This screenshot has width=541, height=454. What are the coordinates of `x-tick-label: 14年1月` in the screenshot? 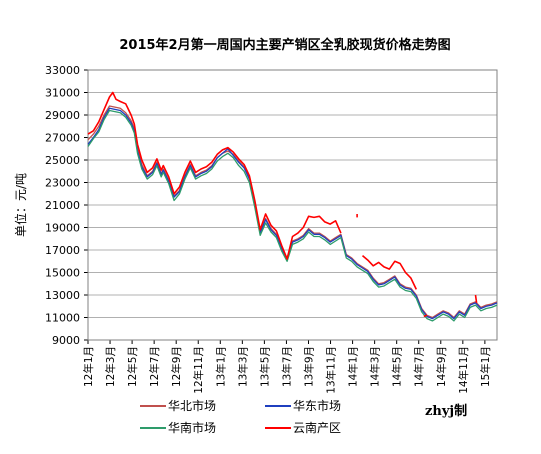 It's located at (353, 366).